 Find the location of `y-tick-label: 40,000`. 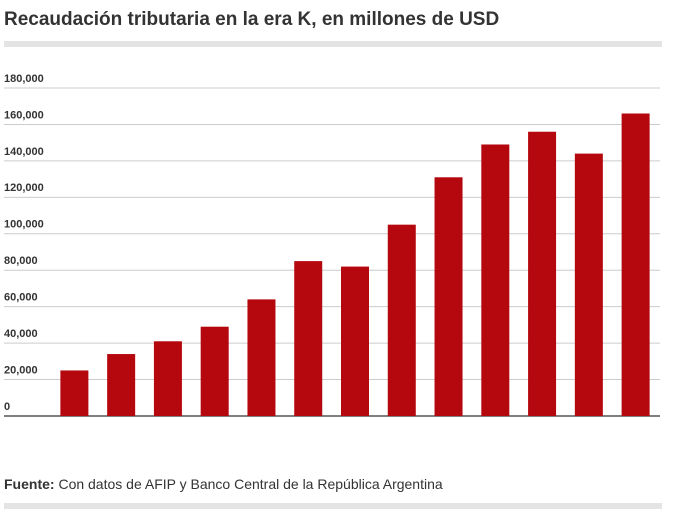

y-tick-label: 40,000 is located at coordinates (21, 334).